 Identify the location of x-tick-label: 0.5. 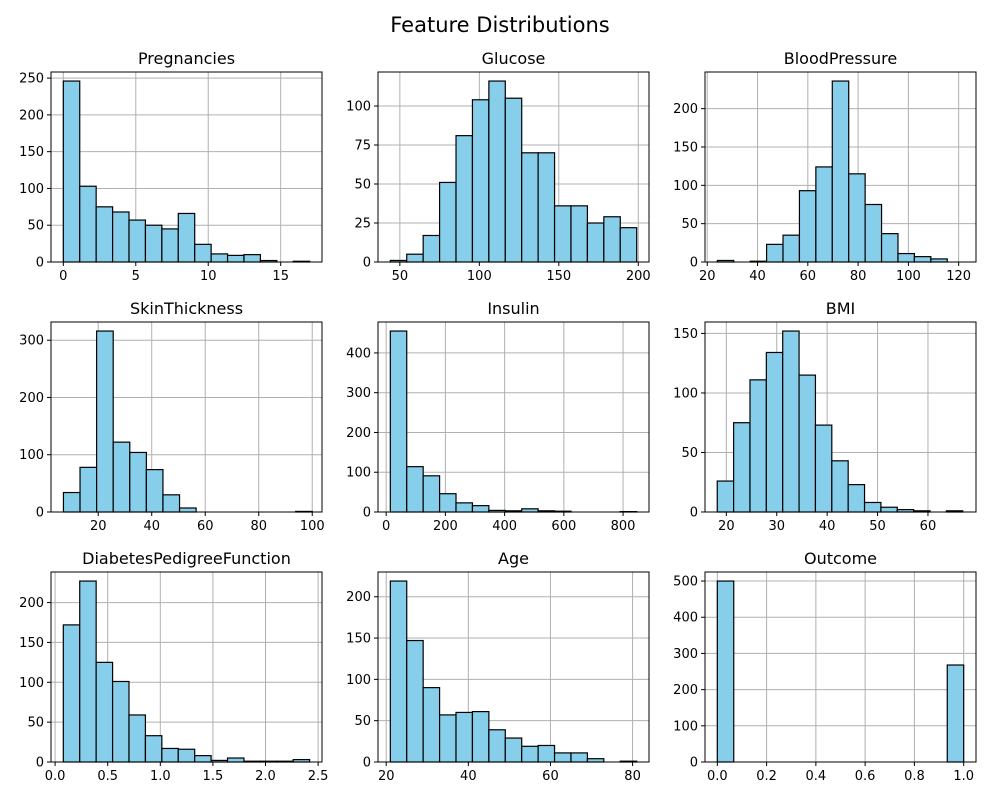
(107, 776).